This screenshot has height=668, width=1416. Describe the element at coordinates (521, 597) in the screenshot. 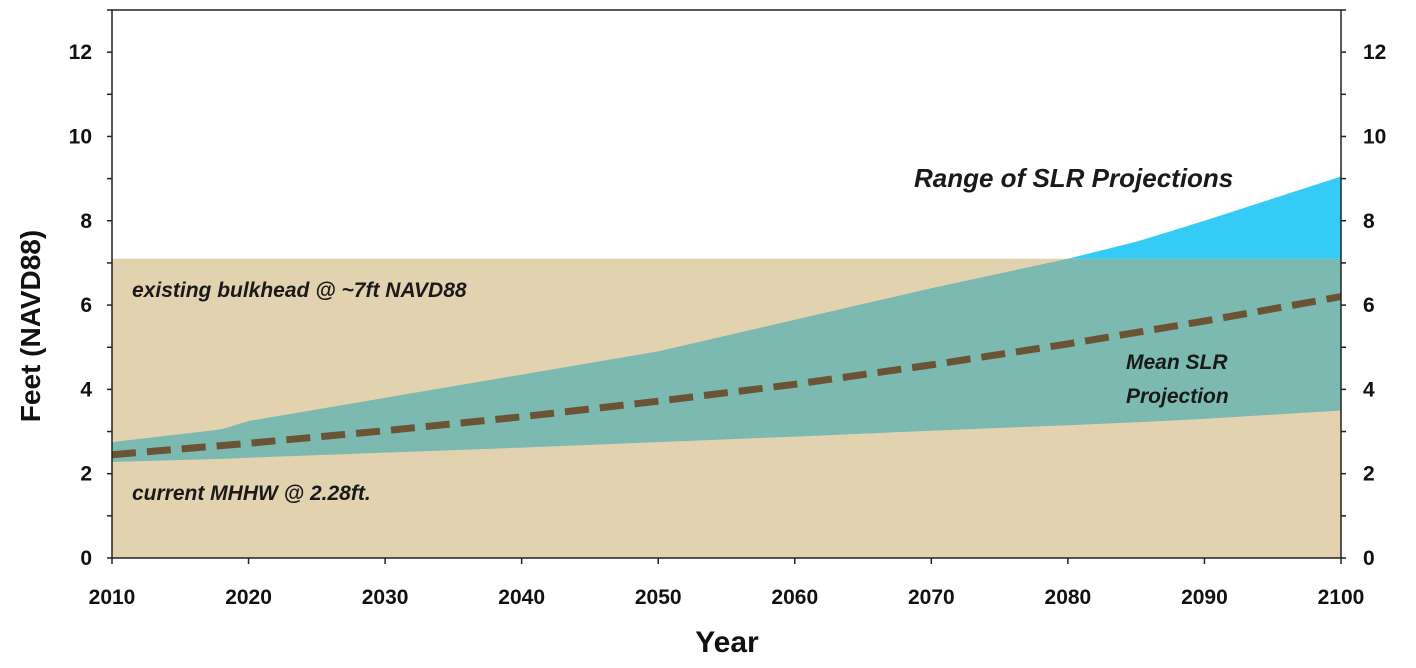

I see `x-tick-label: 2040` at that location.